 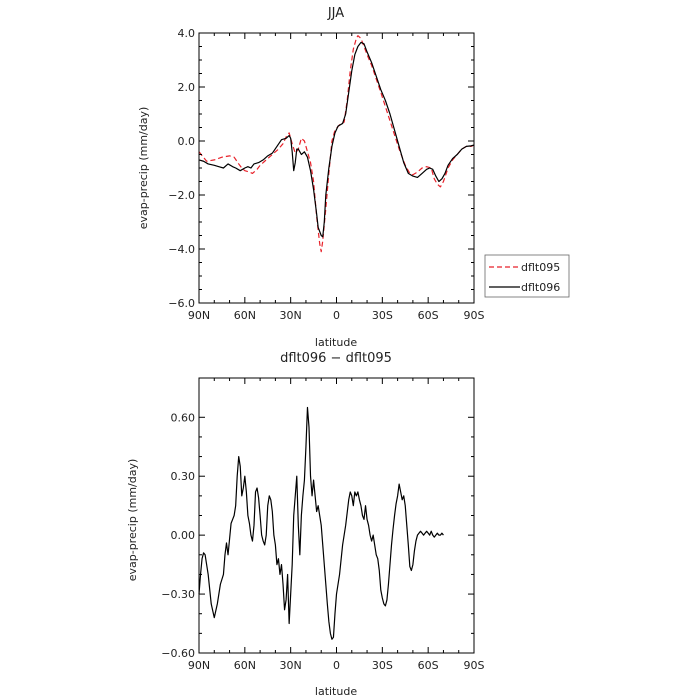 I want to click on top-series-line-dflt096, so click(x=336, y=139).